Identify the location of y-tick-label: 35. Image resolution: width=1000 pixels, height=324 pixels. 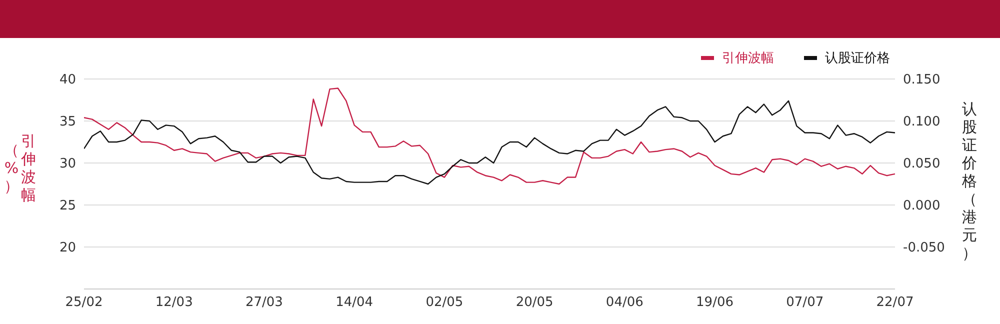
(67, 122).